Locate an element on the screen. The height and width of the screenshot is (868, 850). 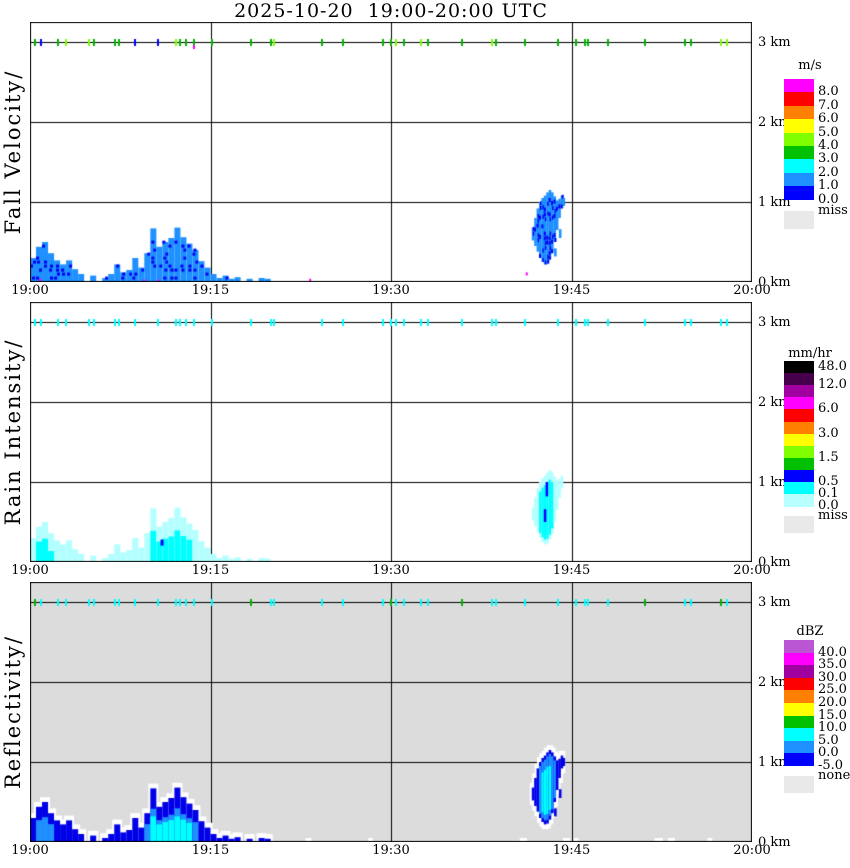
y-axis-label-reflectivity: Reflectivity/ is located at coordinates (13, 712).